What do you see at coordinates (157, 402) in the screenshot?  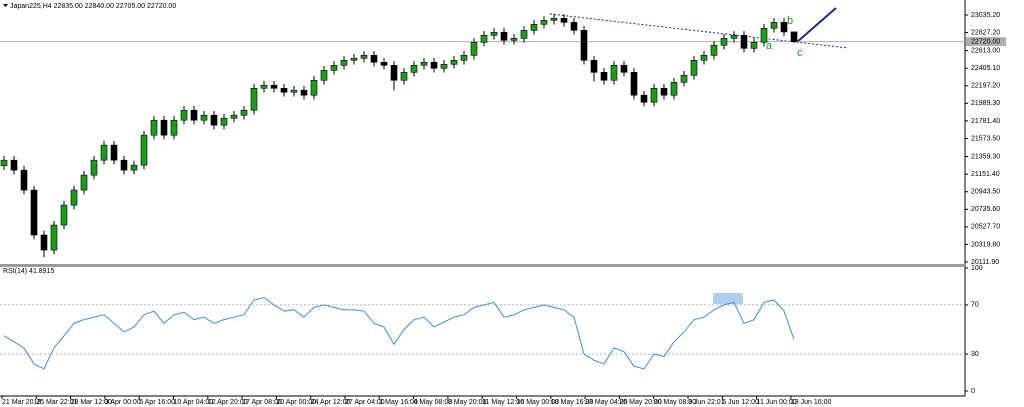 I see `x-tick-label: 5 Apr 16:00` at bounding box center [157, 402].